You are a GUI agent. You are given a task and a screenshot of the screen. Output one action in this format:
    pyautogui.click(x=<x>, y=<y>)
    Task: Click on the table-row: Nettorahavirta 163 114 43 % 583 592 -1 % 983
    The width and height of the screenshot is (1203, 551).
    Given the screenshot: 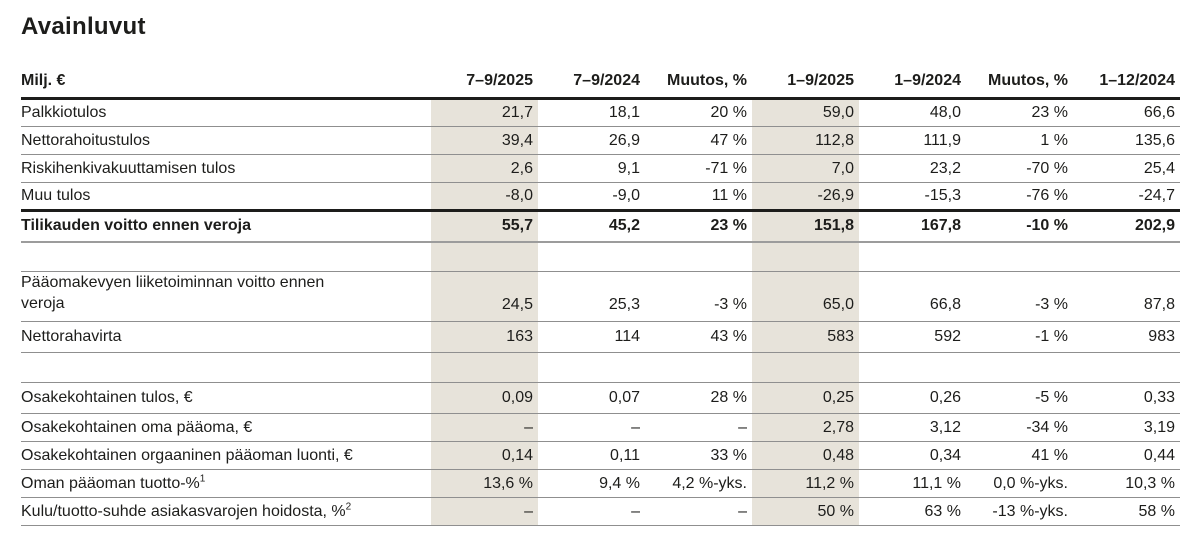 What is the action you would take?
    pyautogui.click(x=600, y=337)
    